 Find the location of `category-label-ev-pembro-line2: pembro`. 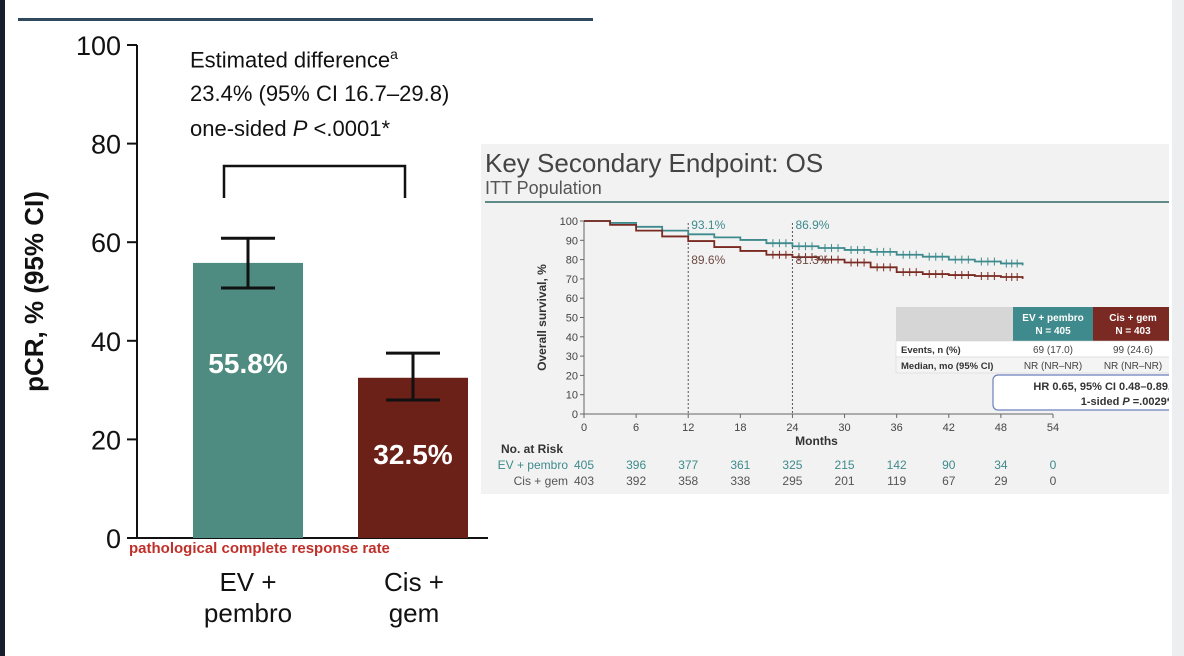

category-label-ev-pembro-line2: pembro is located at coordinates (248, 613).